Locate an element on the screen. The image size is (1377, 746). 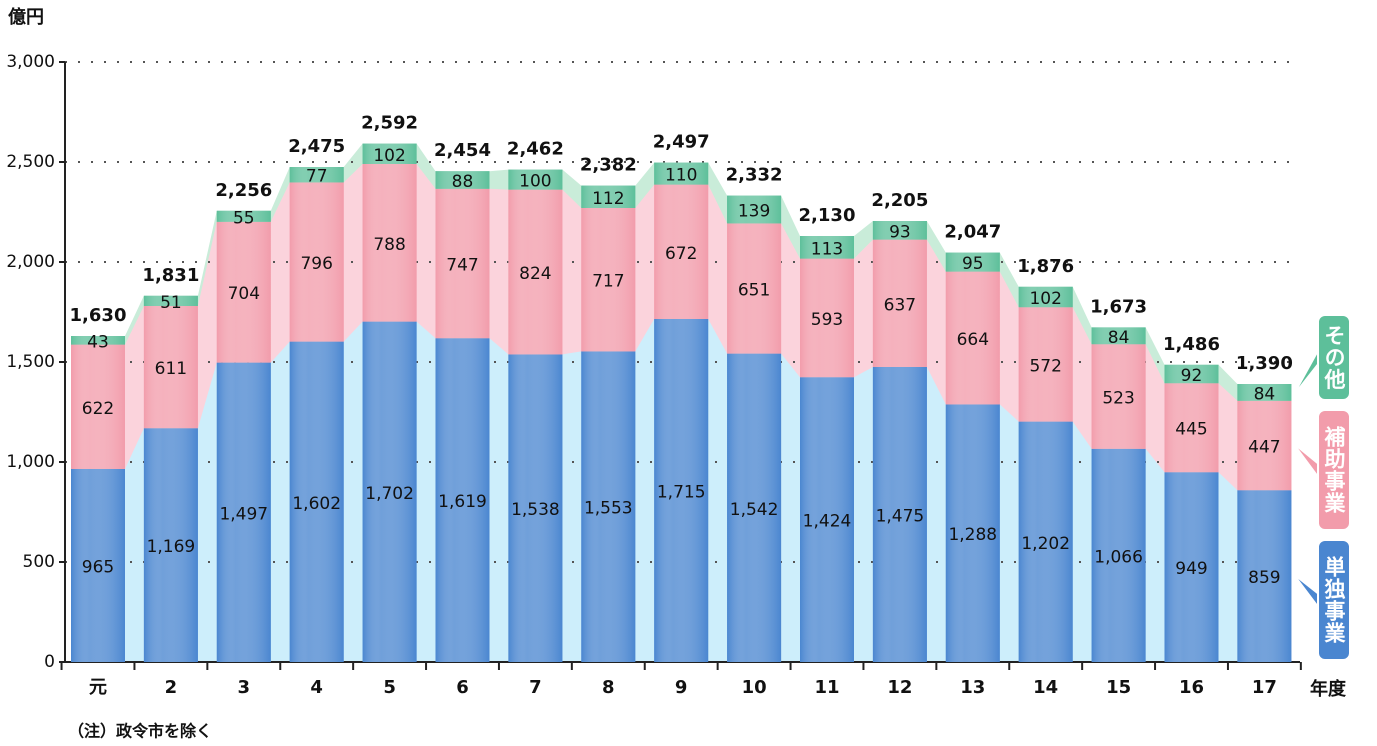
data-label: 112 is located at coordinates (608, 199).